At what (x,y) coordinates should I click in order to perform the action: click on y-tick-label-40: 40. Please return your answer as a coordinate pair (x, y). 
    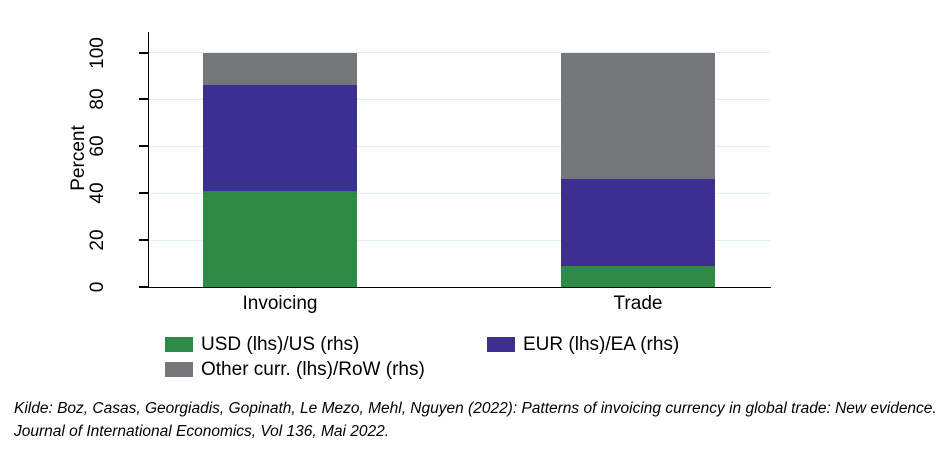
    Looking at the image, I should click on (97, 193).